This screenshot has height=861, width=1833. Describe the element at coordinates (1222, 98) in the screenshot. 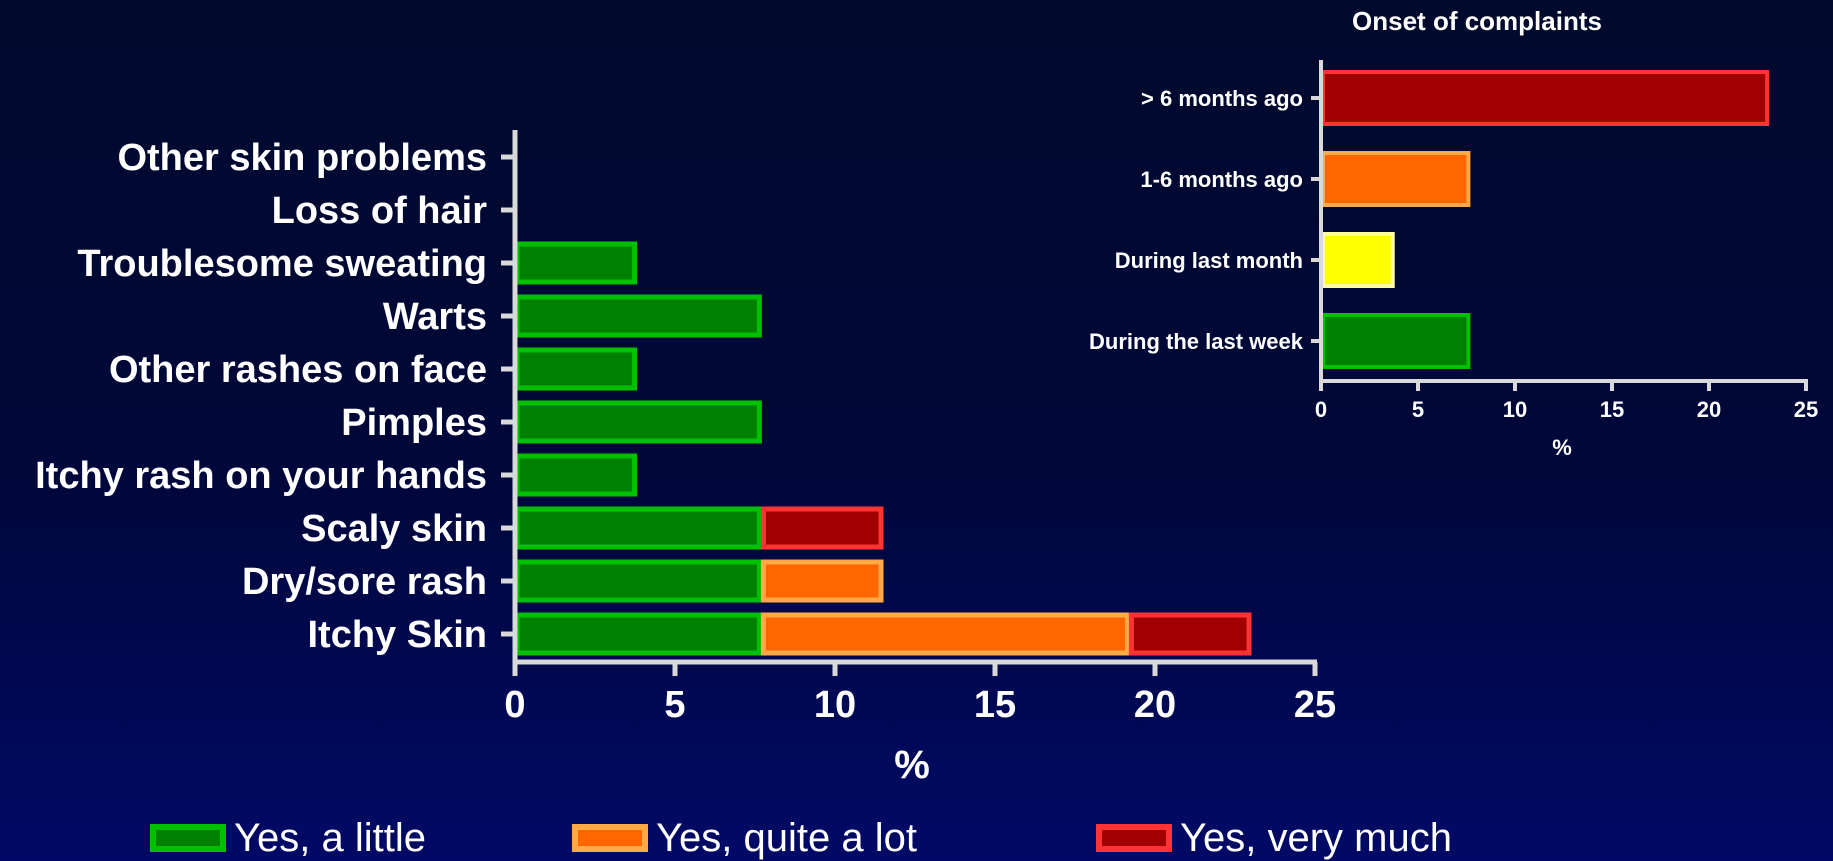

I see `onset-category-label: > 6 months ago` at that location.